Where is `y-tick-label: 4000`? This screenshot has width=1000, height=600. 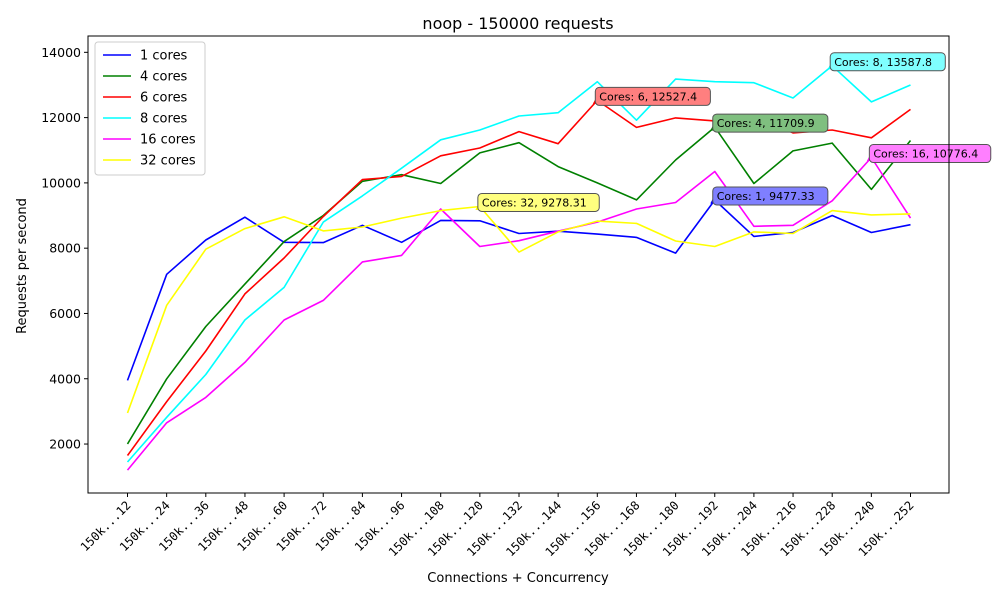
y-tick-label: 4000 is located at coordinates (65, 378).